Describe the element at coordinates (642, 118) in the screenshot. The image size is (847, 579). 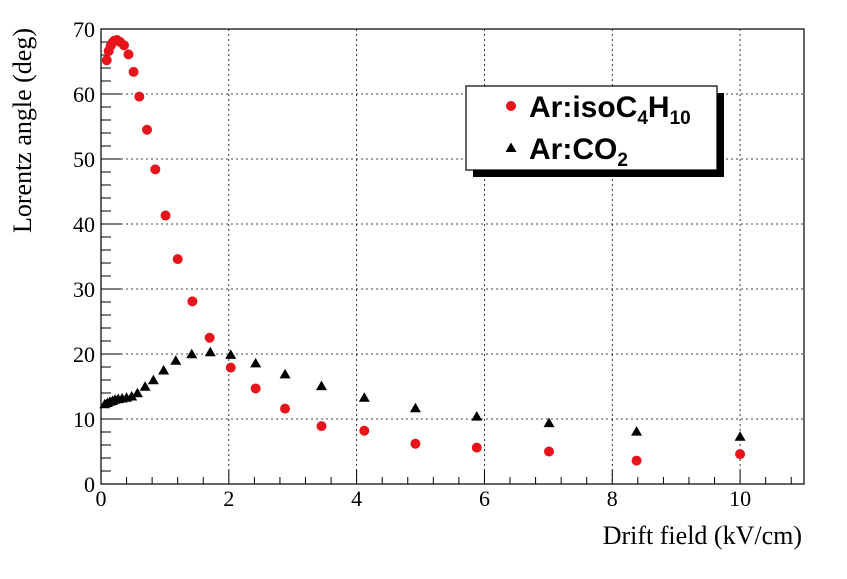
I see `legend-label-1-sub1: 4` at that location.